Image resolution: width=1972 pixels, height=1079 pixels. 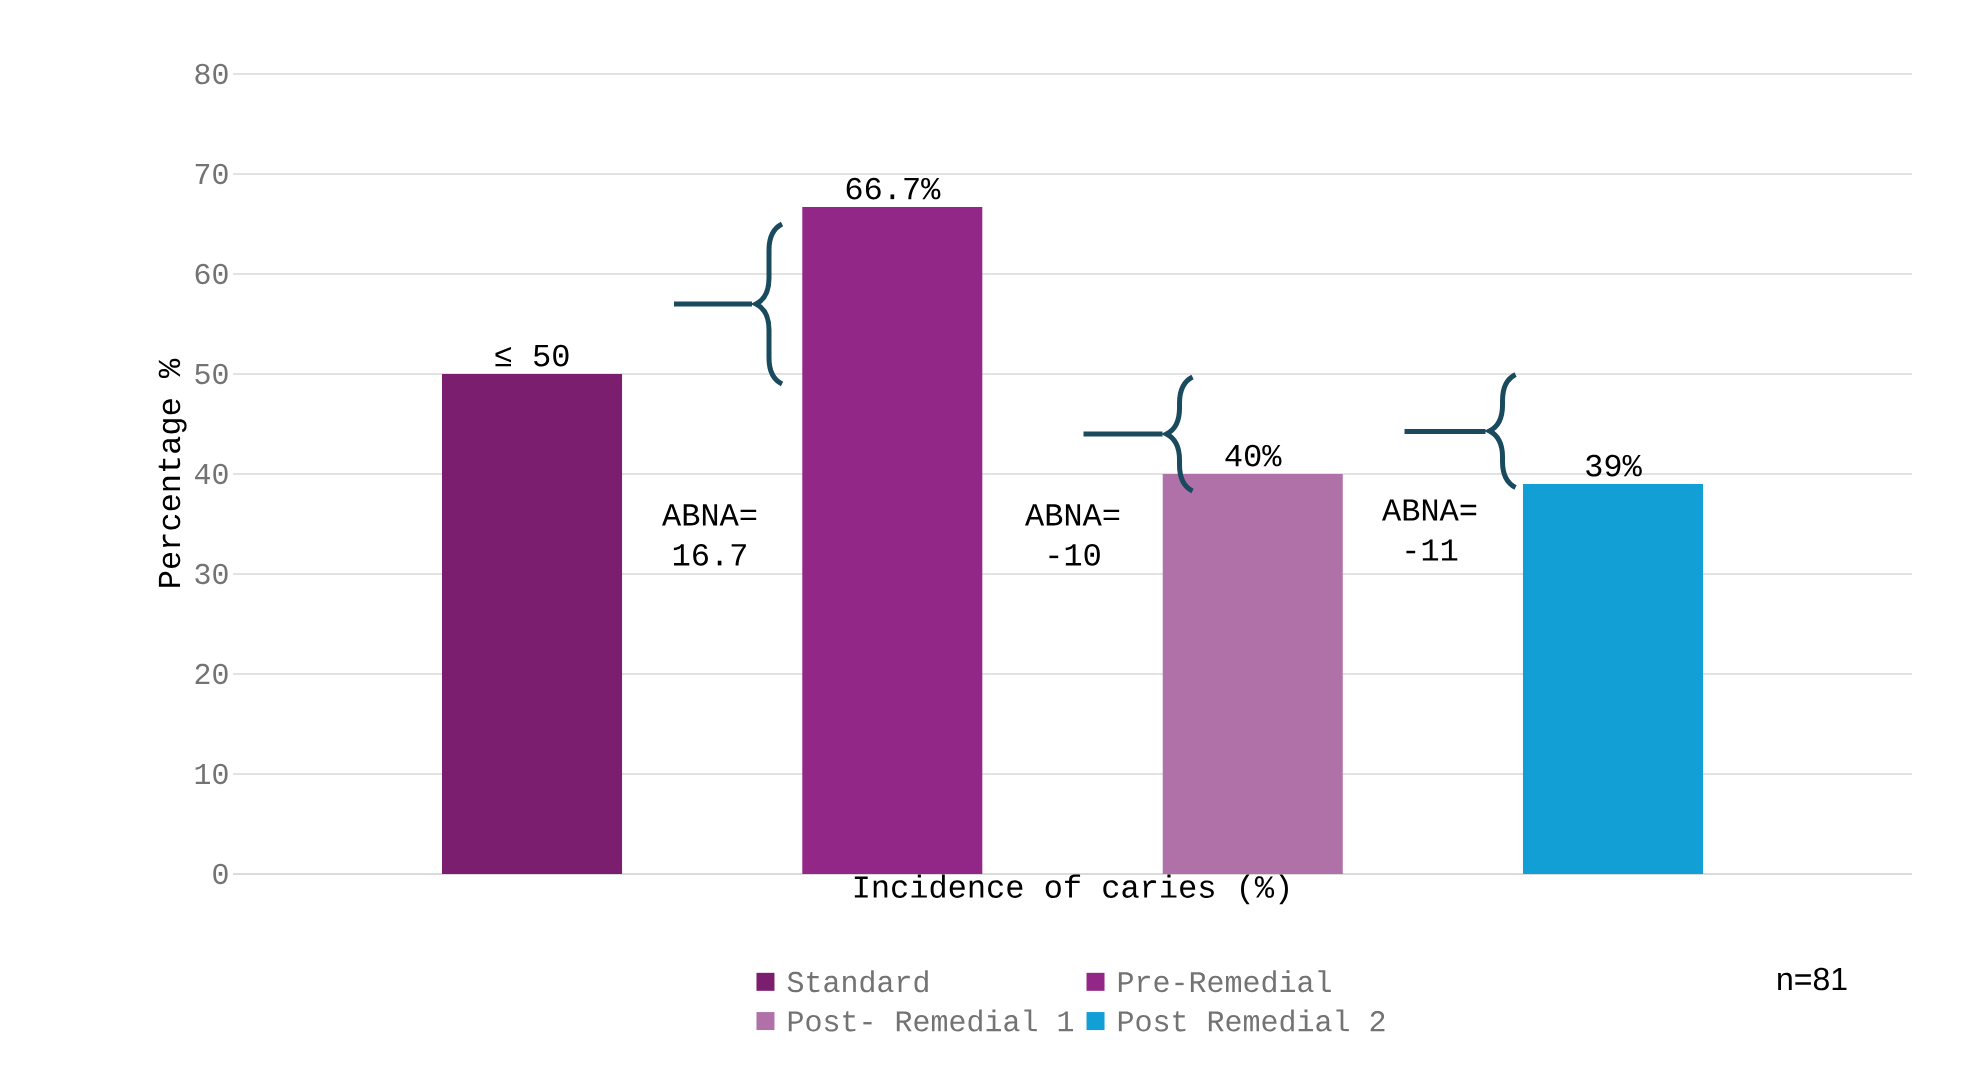 I want to click on legend-label: Pre-Remedial, so click(x=1224, y=981).